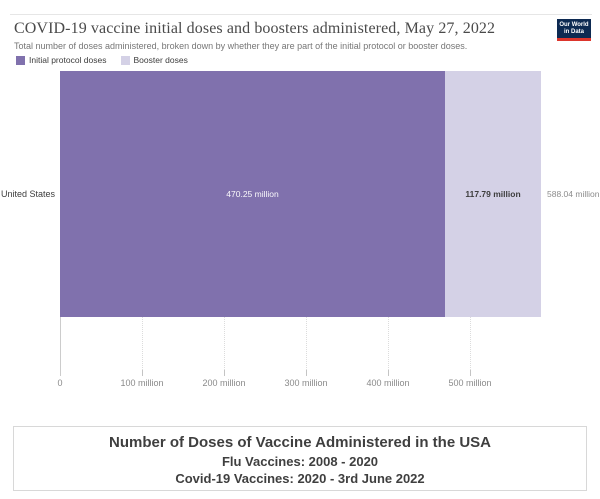  Describe the element at coordinates (142, 373) in the screenshot. I see `axis-tick-100m` at that location.